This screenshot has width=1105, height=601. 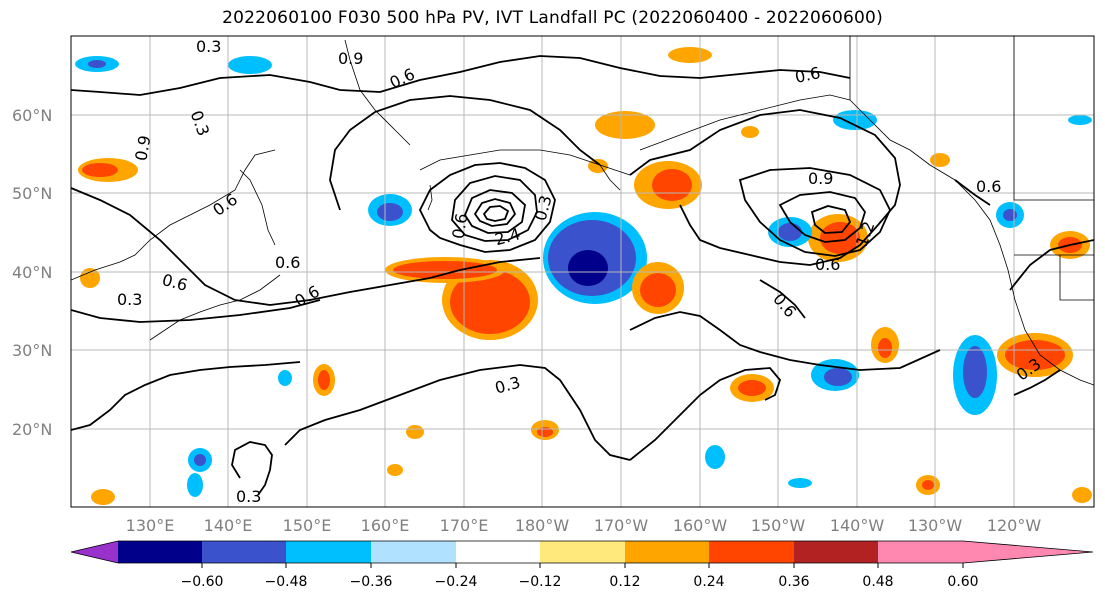 I want to click on colorbar-label: 0.36, so click(x=793, y=582).